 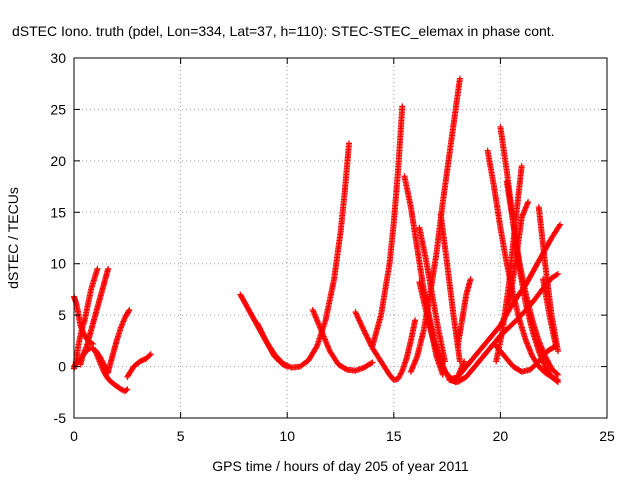 What do you see at coordinates (287, 436) in the screenshot?
I see `x-tick-label: 10` at bounding box center [287, 436].